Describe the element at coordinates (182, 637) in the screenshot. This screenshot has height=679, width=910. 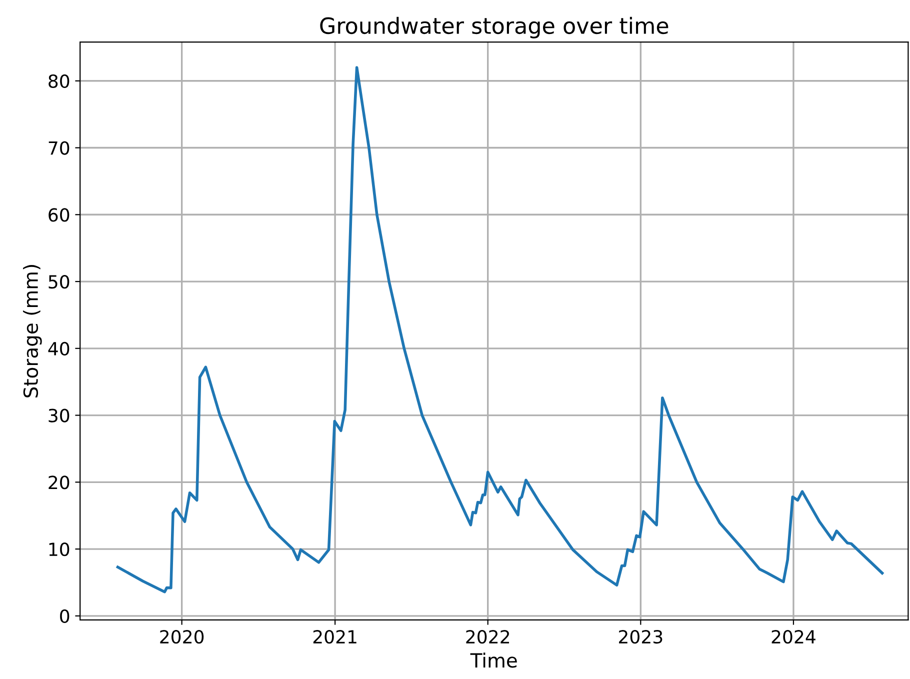
I see `x-tick-label: 2020` at that location.